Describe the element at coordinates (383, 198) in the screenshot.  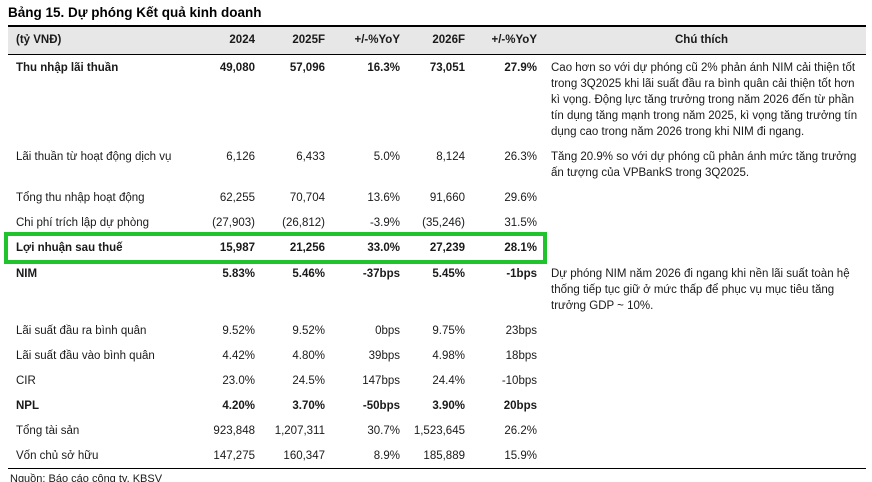
I see `row-value: 13.6%` at that location.